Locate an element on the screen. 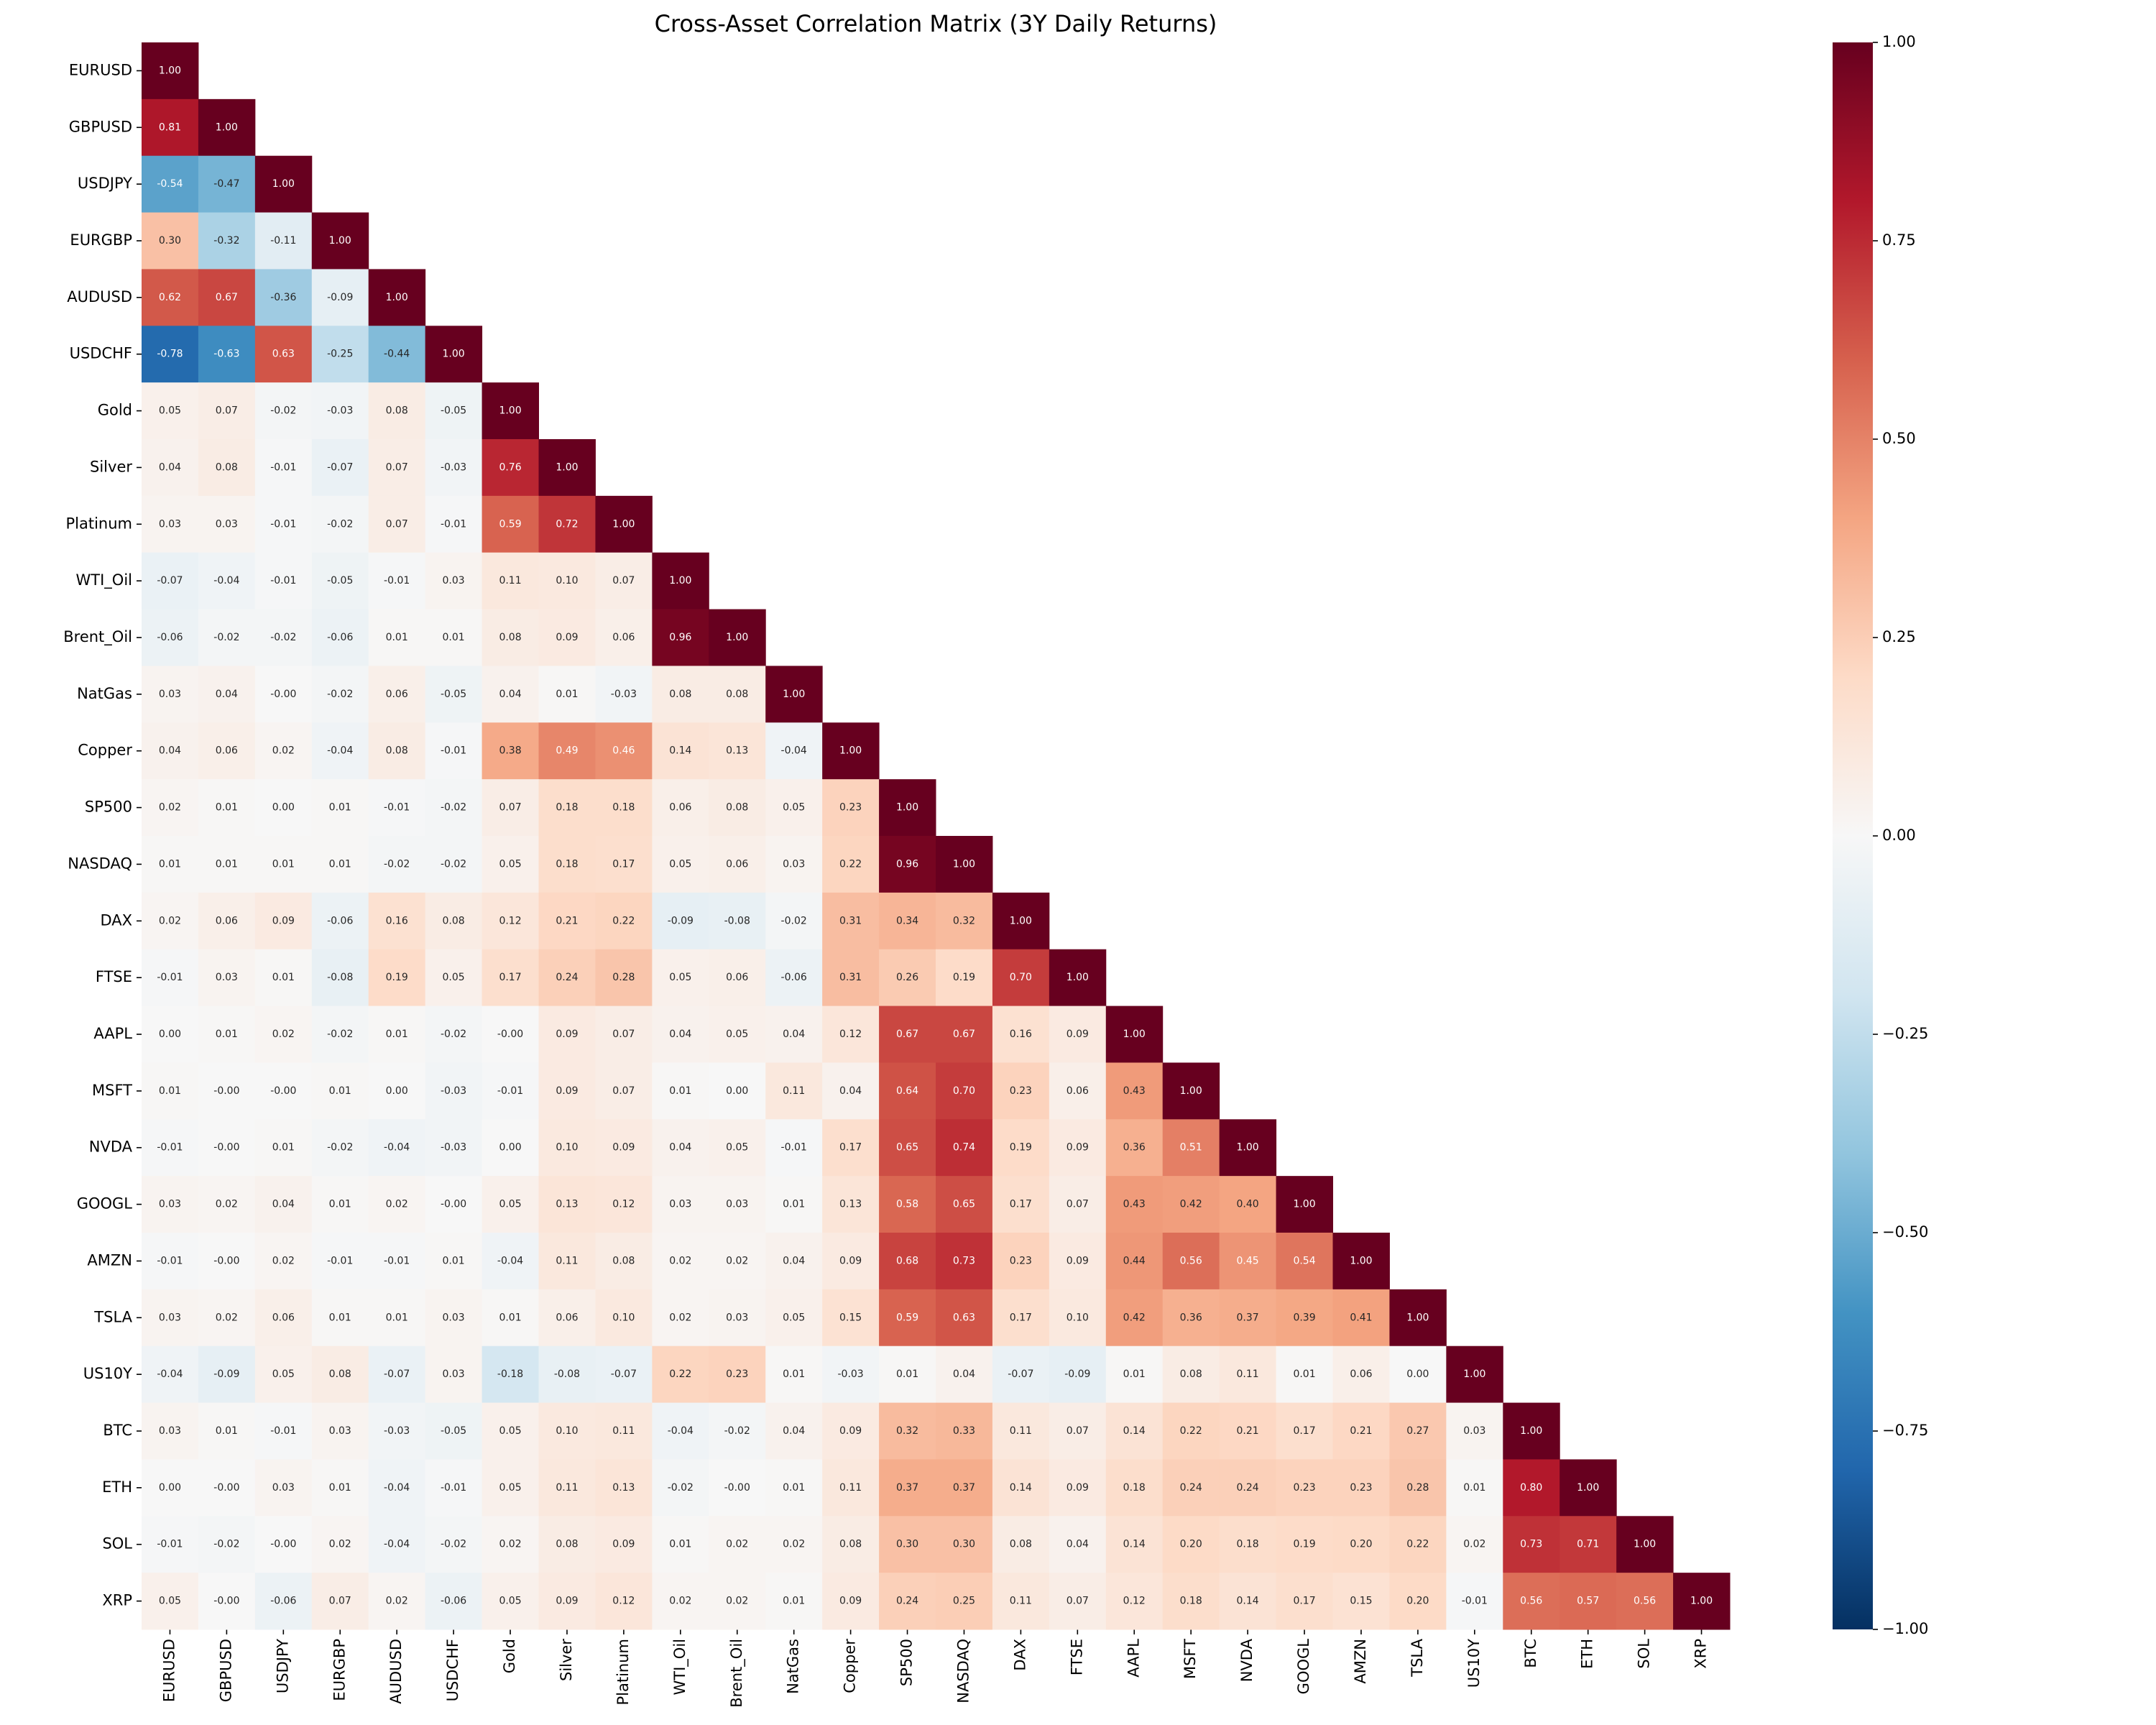 The height and width of the screenshot is (1725, 2156). cell-label: 0.65 is located at coordinates (907, 1148).